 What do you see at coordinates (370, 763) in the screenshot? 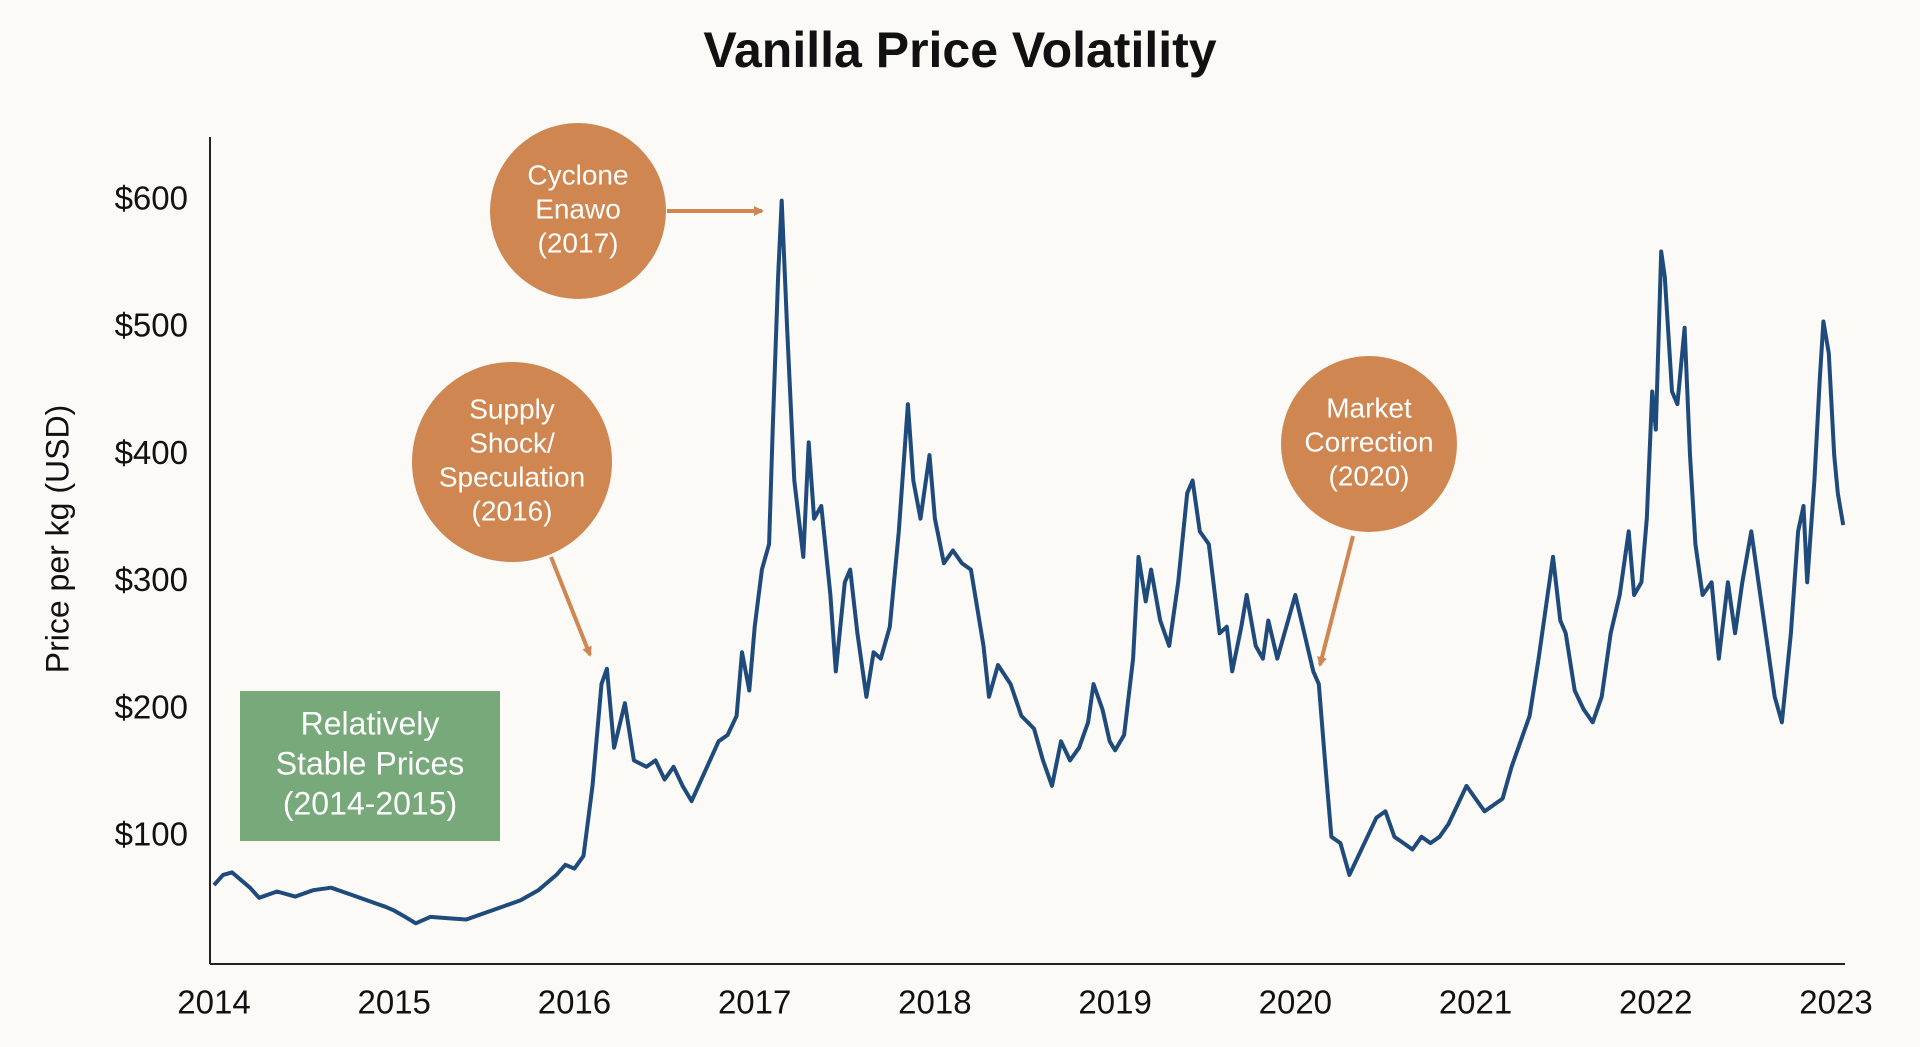
I see `annotation-text: Stable Prices` at bounding box center [370, 763].